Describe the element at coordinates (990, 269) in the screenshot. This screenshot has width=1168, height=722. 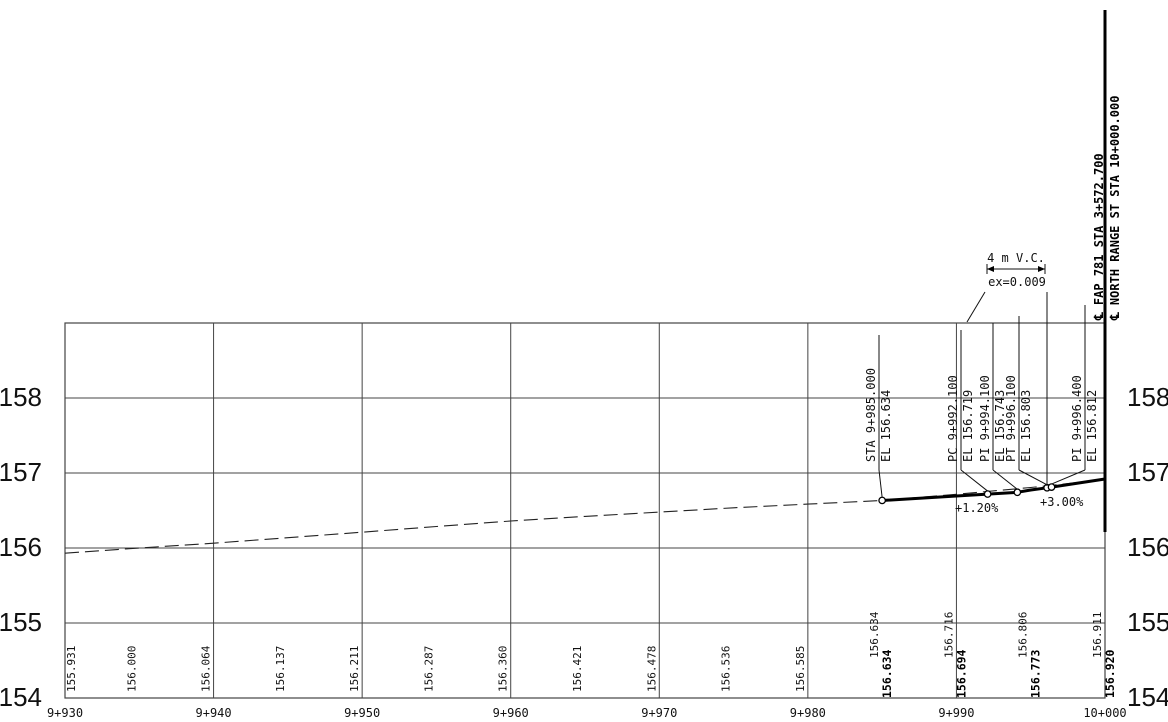
I see `vertical-curve-arrow-left` at that location.